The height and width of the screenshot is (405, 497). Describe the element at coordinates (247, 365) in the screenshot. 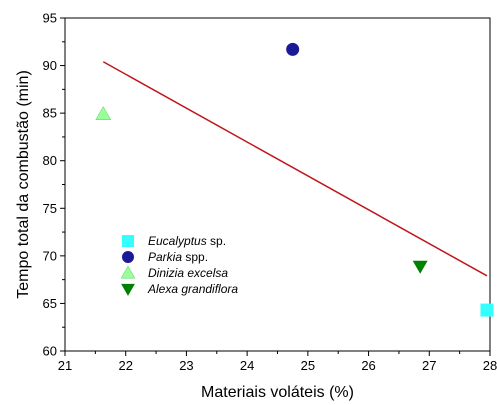

I see `x-tick-label: 24` at that location.